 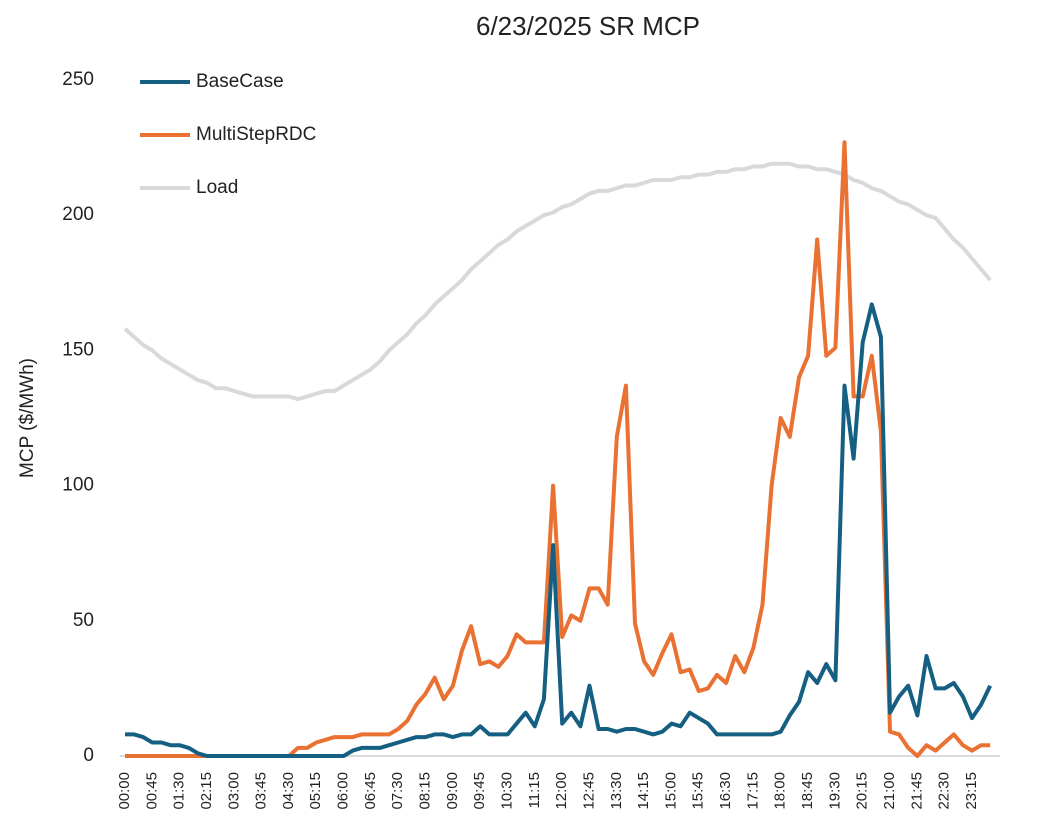 What do you see at coordinates (78, 79) in the screenshot?
I see `y-tick-label: 250` at bounding box center [78, 79].